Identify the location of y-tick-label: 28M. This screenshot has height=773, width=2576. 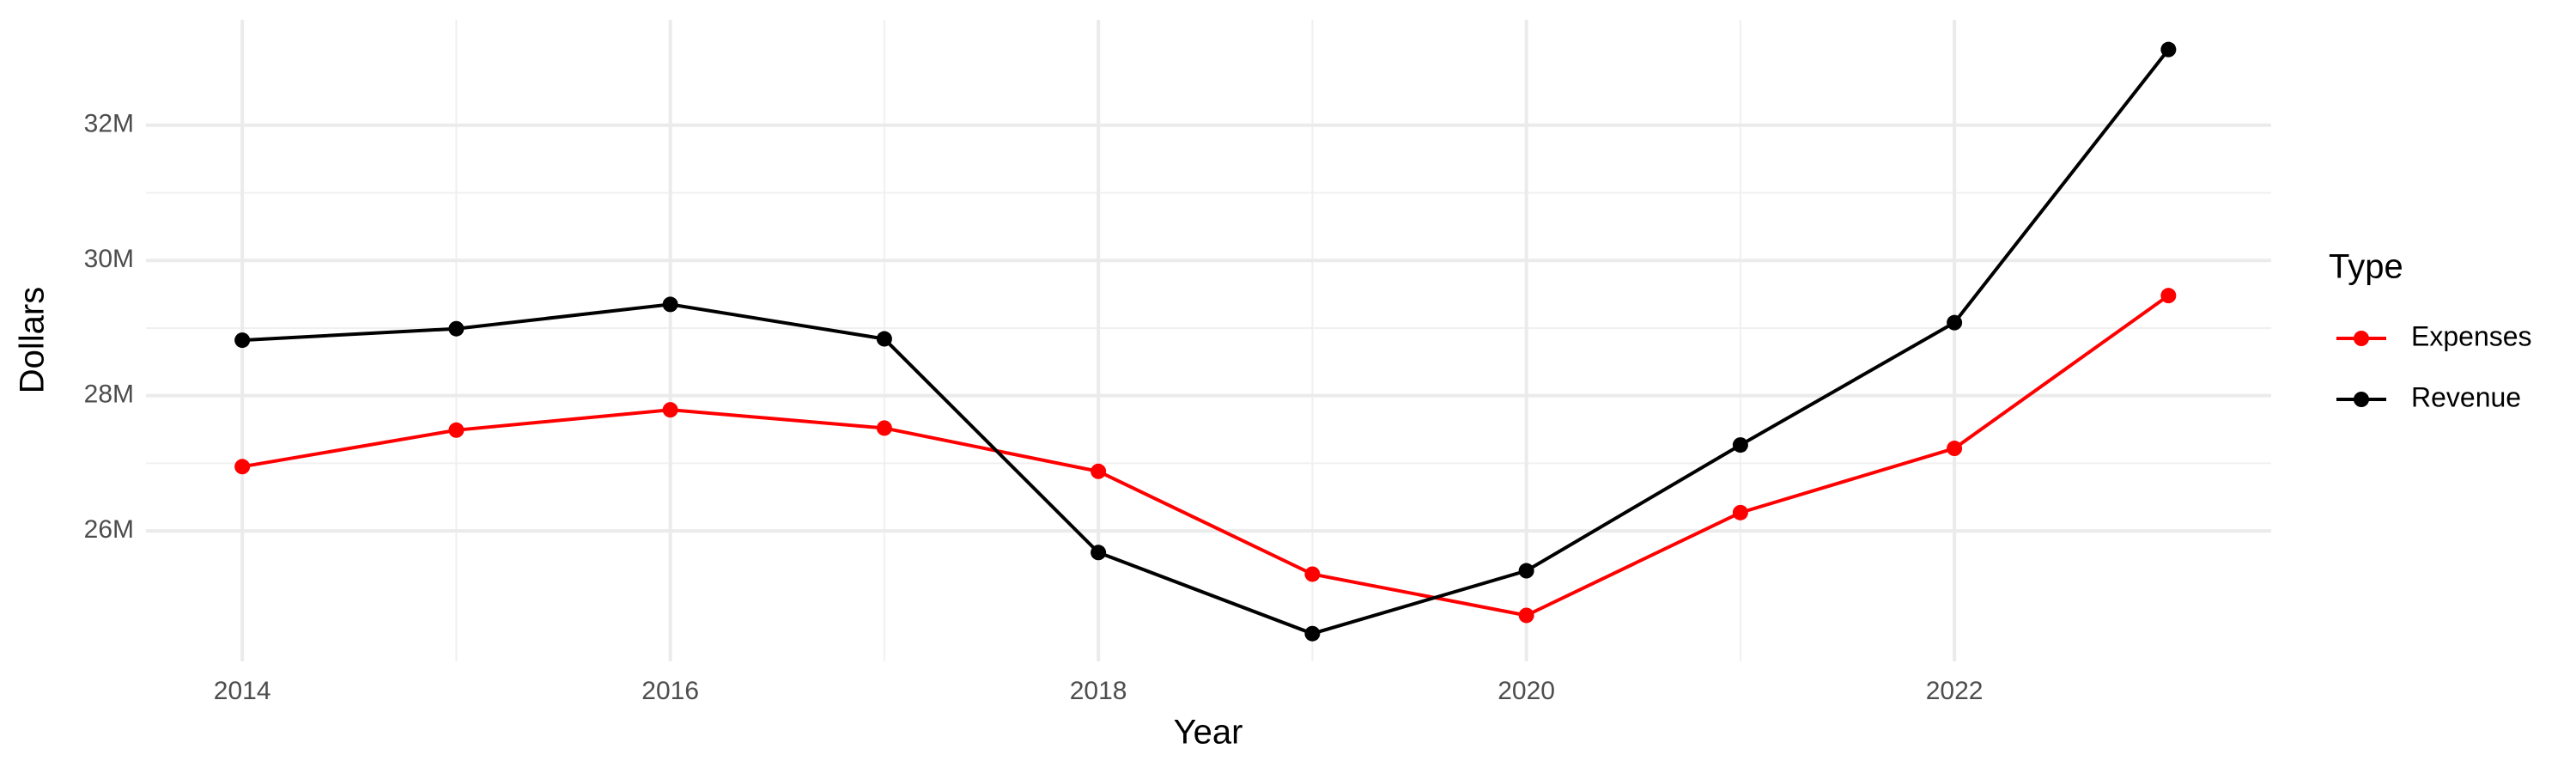
(109, 394).